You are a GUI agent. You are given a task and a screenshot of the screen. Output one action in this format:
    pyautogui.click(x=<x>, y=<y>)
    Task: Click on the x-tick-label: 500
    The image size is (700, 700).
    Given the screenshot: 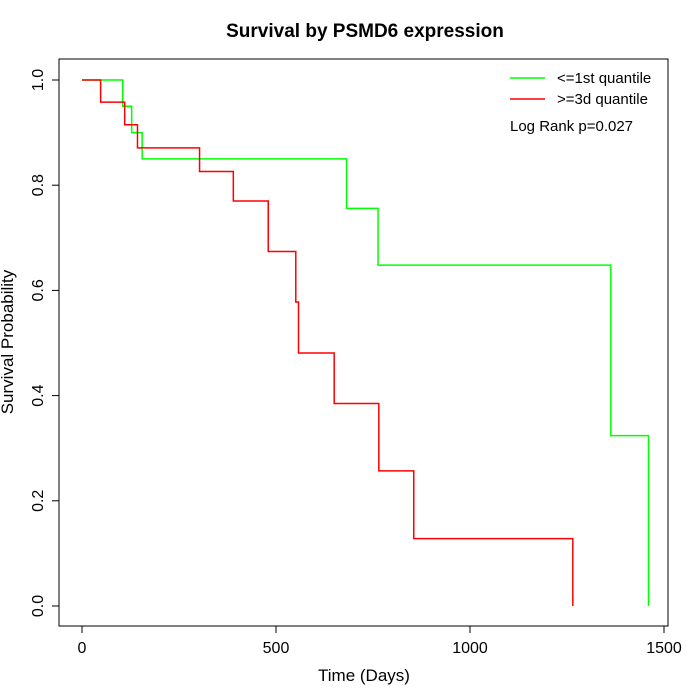 What is the action you would take?
    pyautogui.click(x=276, y=648)
    